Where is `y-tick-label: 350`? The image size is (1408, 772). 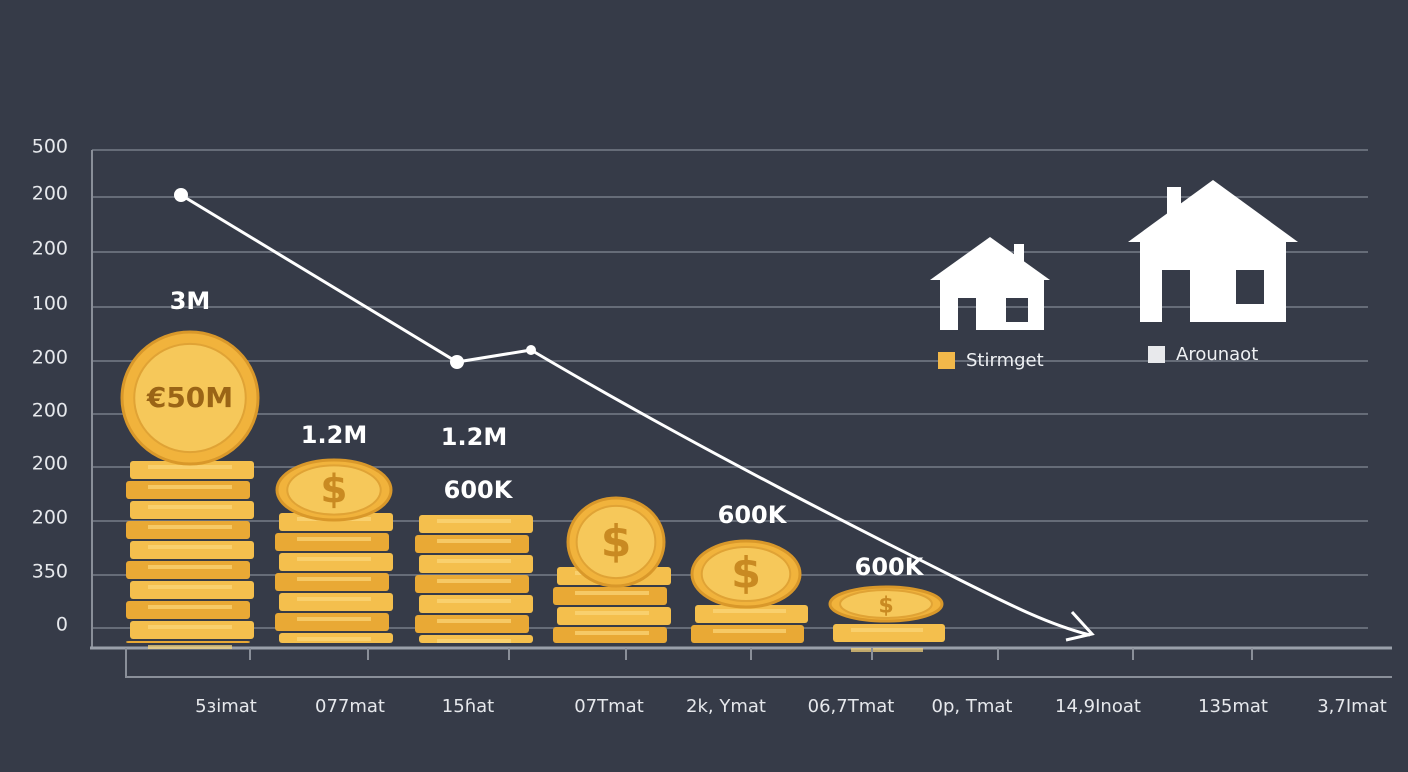
y-tick-label: 350 is located at coordinates (50, 572).